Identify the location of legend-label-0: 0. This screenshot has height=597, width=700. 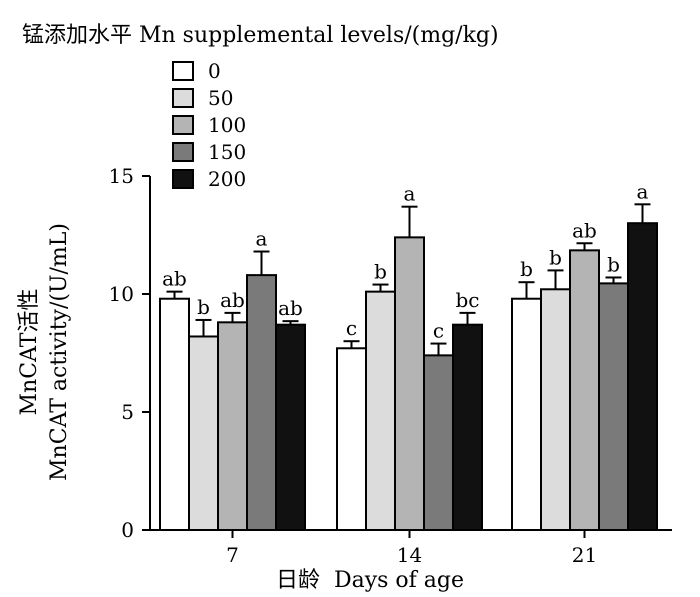
(214, 71).